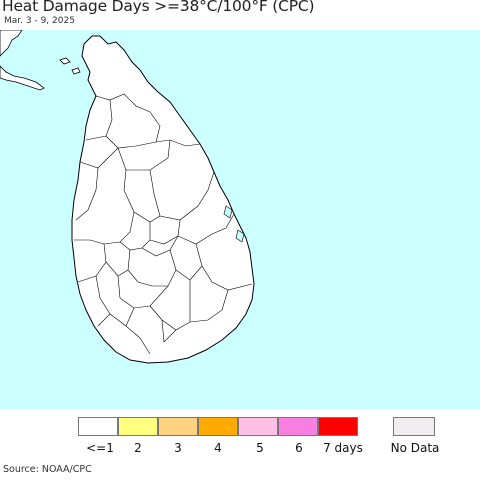  Describe the element at coordinates (100, 448) in the screenshot. I see `legend-label-1: <=1` at that location.